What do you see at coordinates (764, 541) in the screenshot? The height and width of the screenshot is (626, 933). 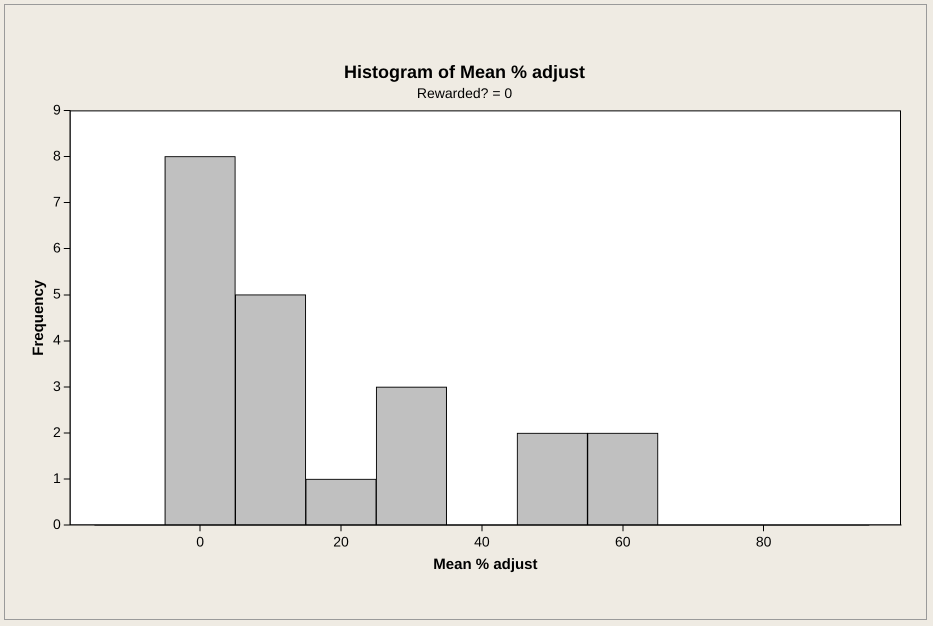 I see `x-tick-label: 80` at bounding box center [764, 541].